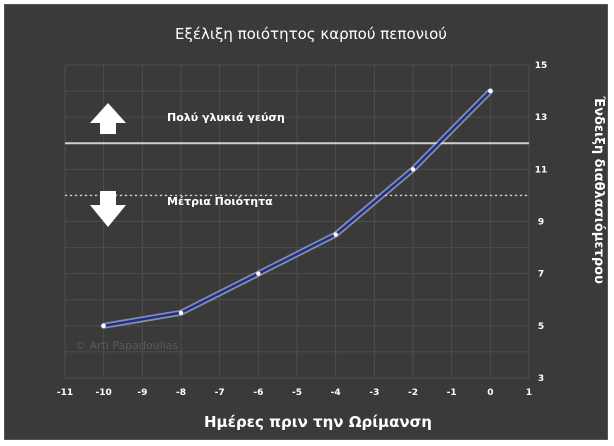 This screenshot has width=614, height=446. Describe the element at coordinates (413, 393) in the screenshot. I see `x-tick-label: -2` at that location.